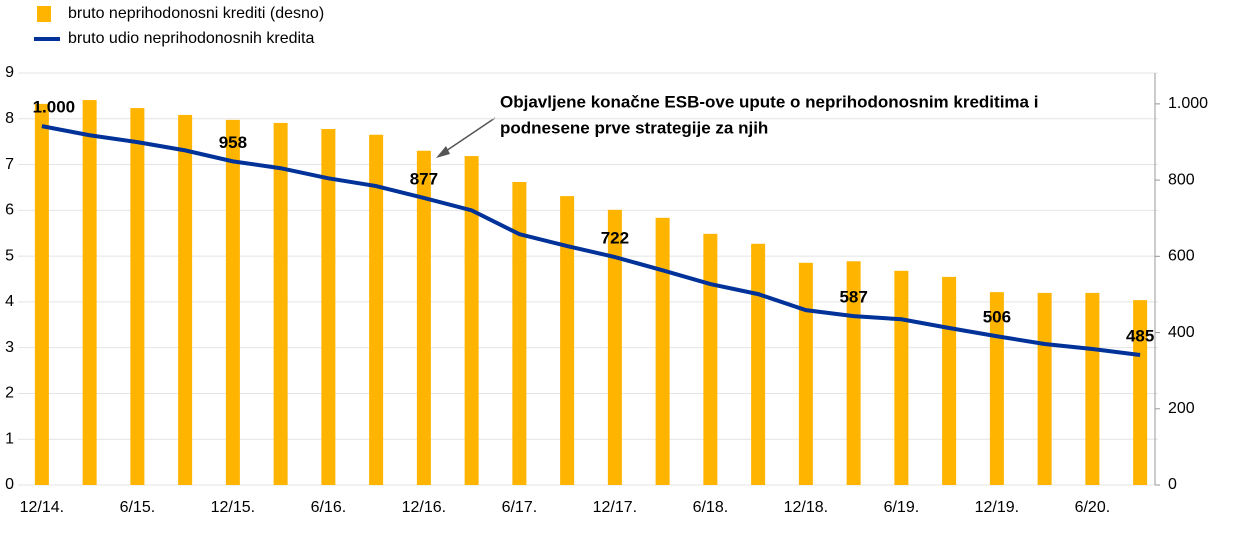 This screenshot has width=1240, height=539. I want to click on x-tick-label: 6/16., so click(329, 507).